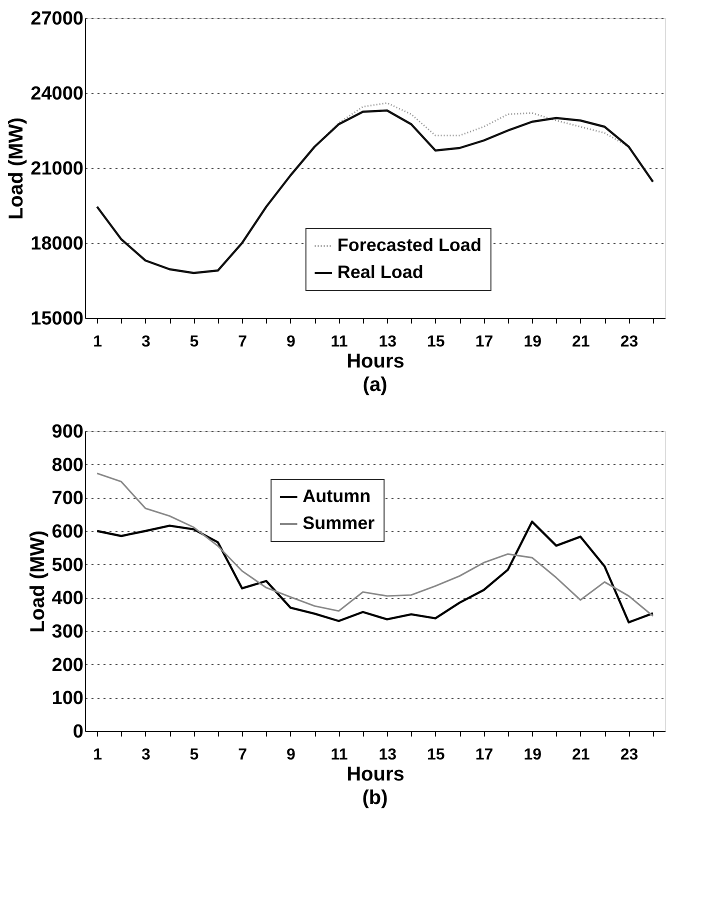 This screenshot has height=897, width=713. Describe the element at coordinates (68, 699) in the screenshot. I see `y-tick-label: 100` at that location.